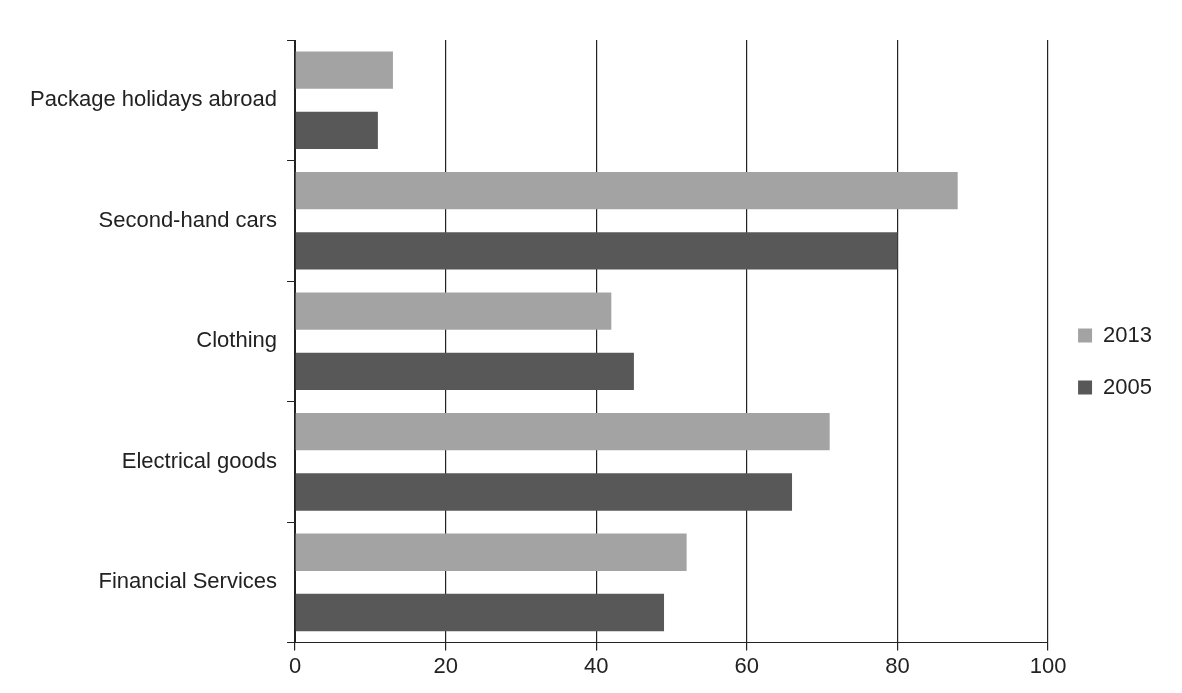  Describe the element at coordinates (199, 460) in the screenshot. I see `y-tick-label: Electrical goods` at that location.